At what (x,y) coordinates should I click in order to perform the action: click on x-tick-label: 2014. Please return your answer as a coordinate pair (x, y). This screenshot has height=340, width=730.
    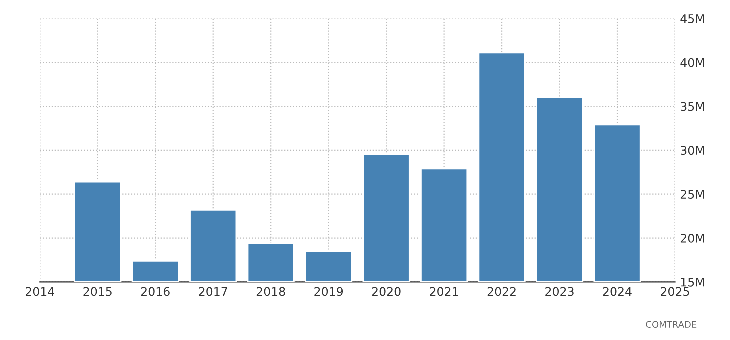
    Looking at the image, I should click on (40, 291).